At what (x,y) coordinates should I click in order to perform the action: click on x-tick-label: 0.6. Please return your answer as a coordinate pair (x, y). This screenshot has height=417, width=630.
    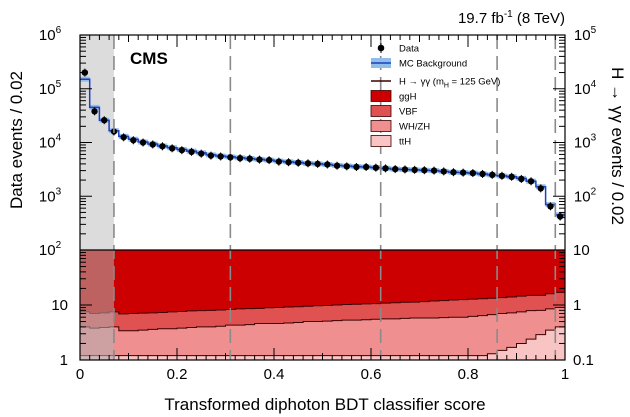
    Looking at the image, I should click on (371, 374).